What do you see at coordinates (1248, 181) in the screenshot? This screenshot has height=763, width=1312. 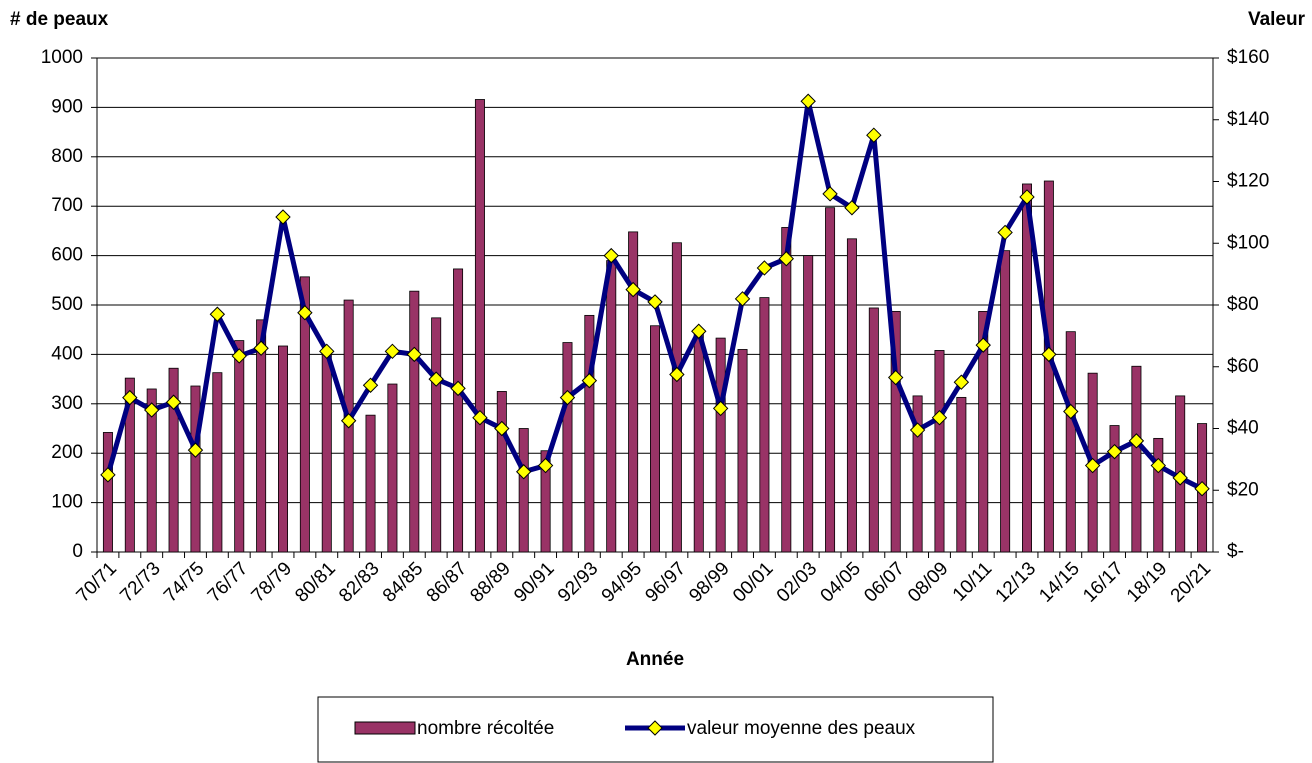 I see `y2-tick-label: $120` at bounding box center [1248, 181].